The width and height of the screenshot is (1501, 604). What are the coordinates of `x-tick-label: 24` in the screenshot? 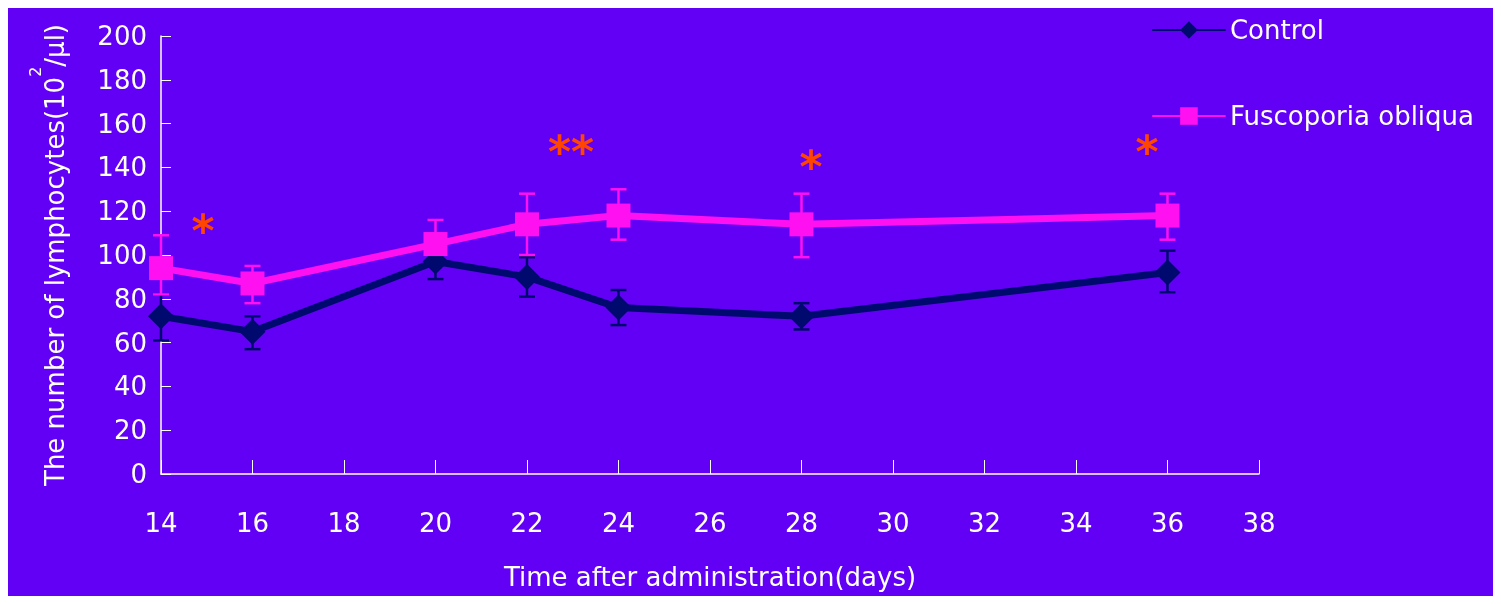 It's located at (618, 523).